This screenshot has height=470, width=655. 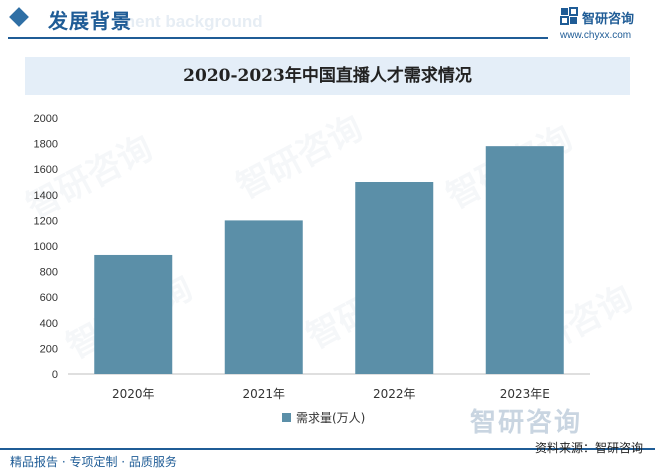 What do you see at coordinates (46, 145) in the screenshot?
I see `y-tick-label: 1800` at bounding box center [46, 145].